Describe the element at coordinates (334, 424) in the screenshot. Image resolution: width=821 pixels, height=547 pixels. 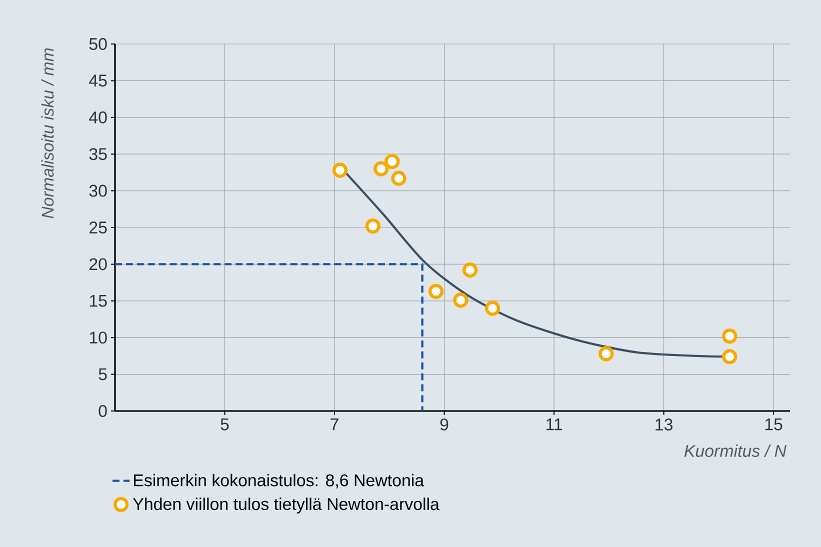
I see `x-tick-label: 7` at that location.